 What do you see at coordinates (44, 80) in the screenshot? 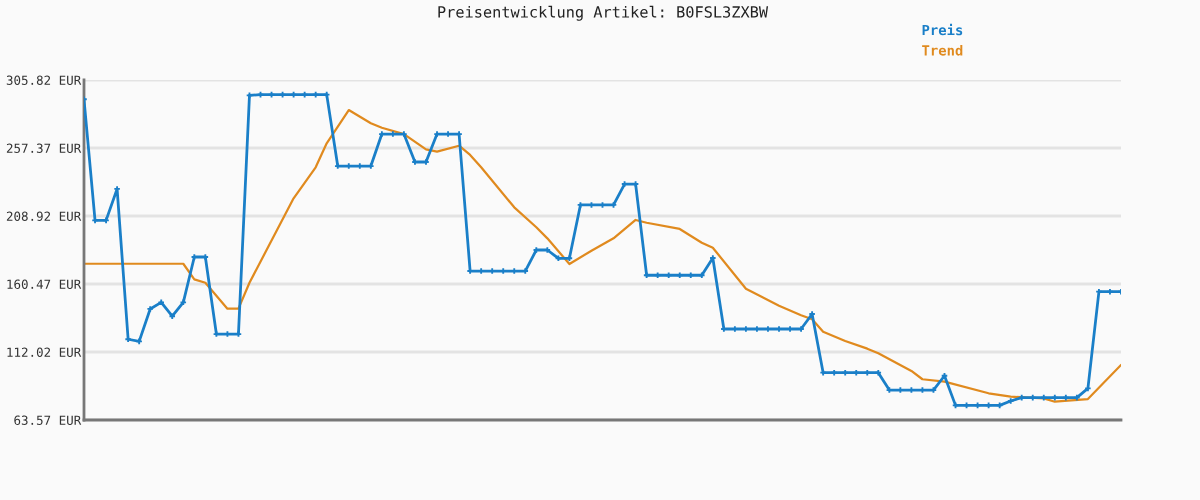
I see `y-tick-label: 305.82 EUR` at bounding box center [44, 80].